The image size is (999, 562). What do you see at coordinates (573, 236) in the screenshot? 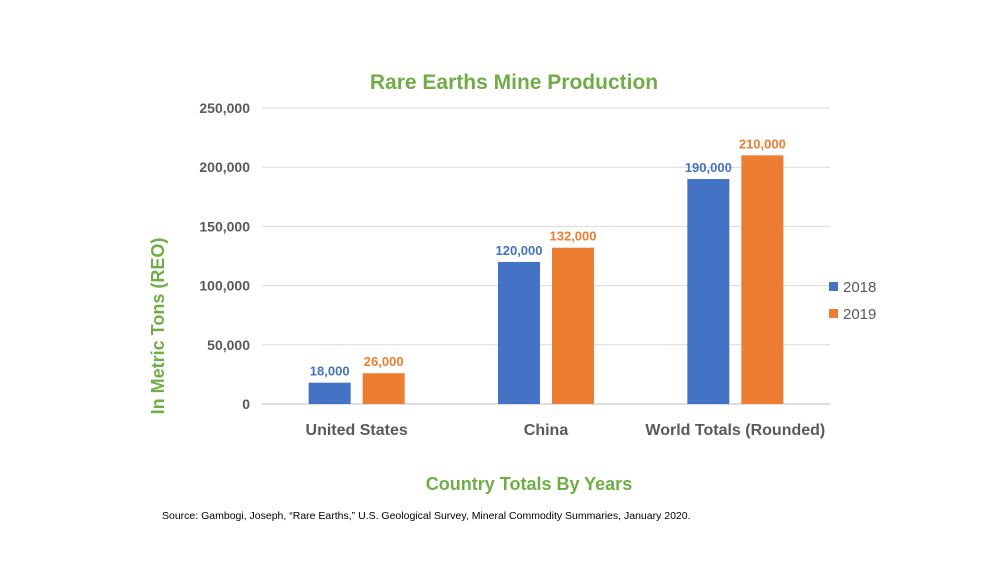
I see `data-label-2019-1: 132,000` at bounding box center [573, 236].